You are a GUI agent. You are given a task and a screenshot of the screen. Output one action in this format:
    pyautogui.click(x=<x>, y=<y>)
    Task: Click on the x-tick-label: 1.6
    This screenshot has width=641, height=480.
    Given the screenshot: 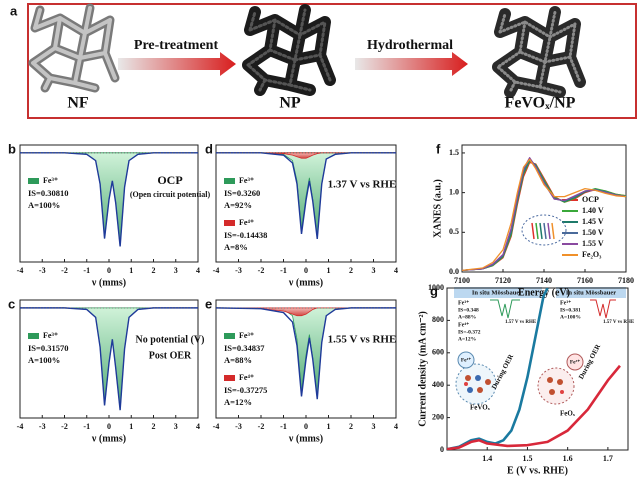 What is the action you would take?
    pyautogui.click(x=568, y=458)
    